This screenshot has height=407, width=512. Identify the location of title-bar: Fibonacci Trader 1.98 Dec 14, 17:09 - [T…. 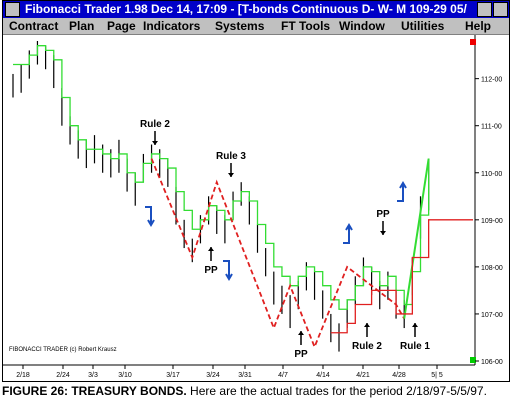
(256, 9).